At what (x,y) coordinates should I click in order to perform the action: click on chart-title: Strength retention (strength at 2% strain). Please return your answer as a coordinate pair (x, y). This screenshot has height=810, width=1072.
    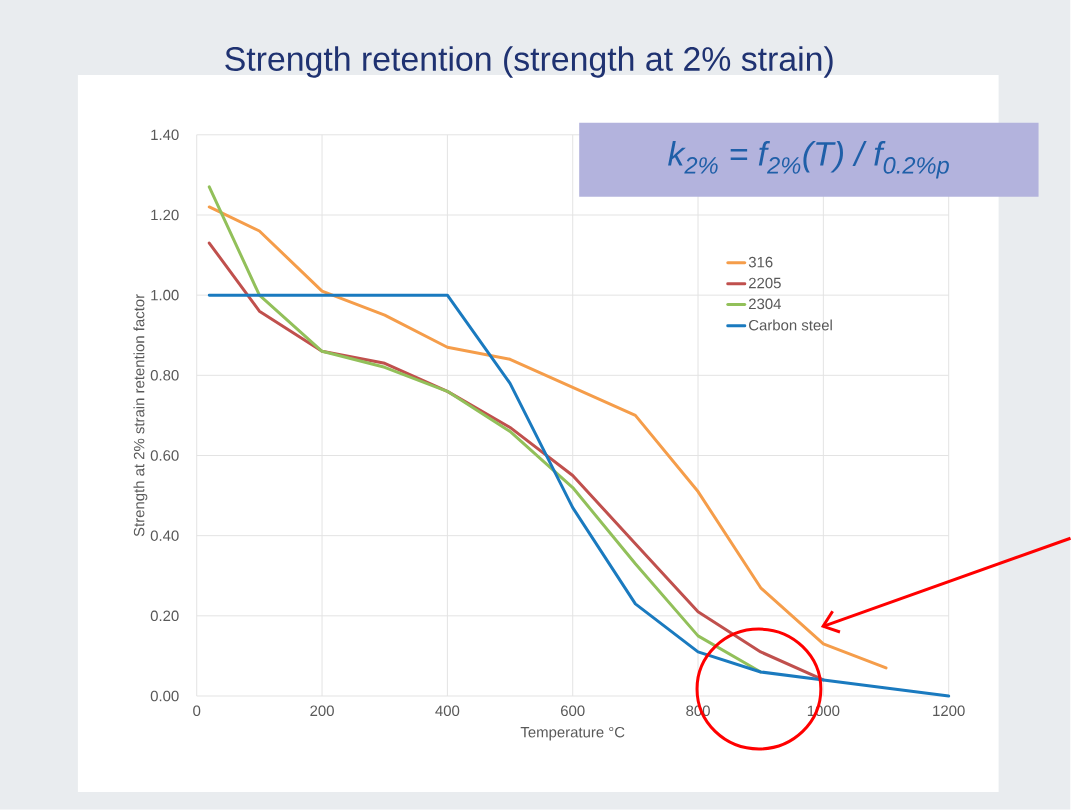
    Looking at the image, I should click on (529, 62).